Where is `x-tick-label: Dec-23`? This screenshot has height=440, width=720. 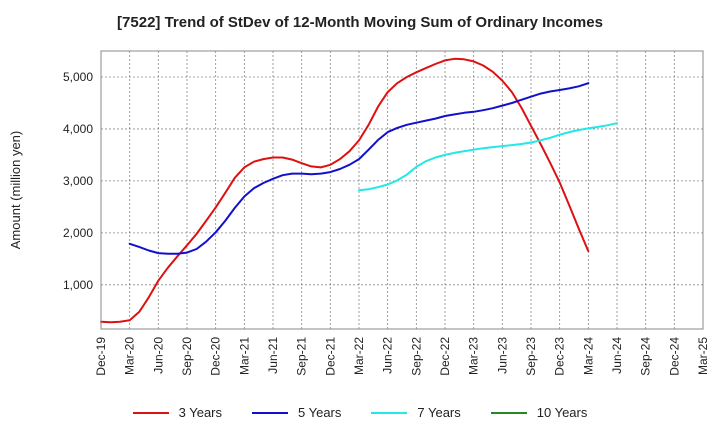 x-tick-label: Dec-23 is located at coordinates (560, 356).